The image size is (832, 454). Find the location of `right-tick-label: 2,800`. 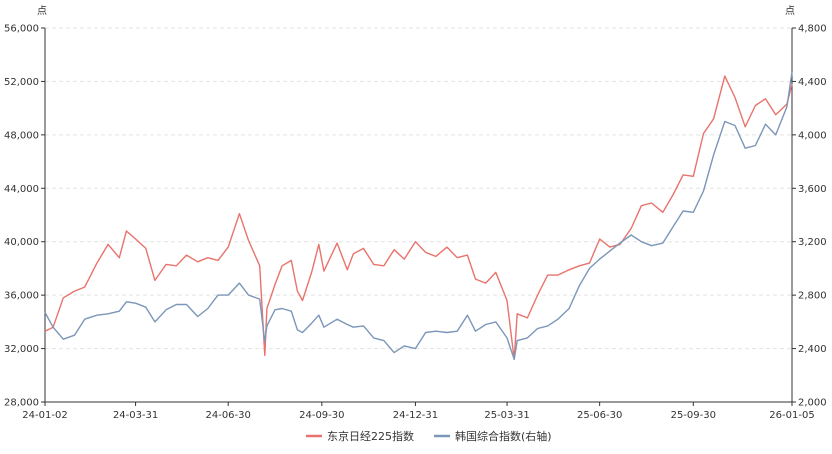

right-tick-label: 2,800 is located at coordinates (812, 296).